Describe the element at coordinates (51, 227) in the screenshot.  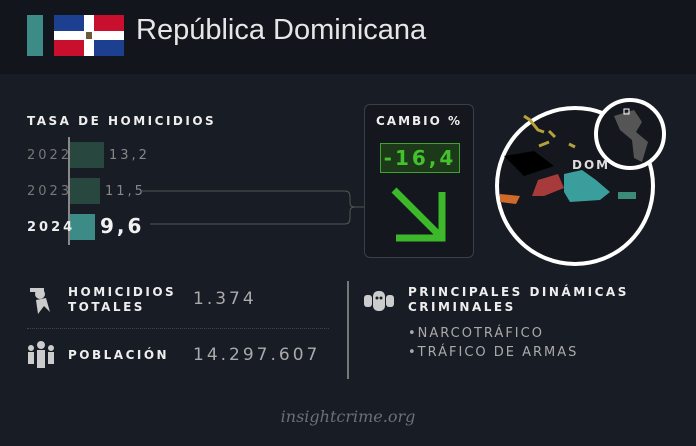
I see `year-label: 2024` at that location.